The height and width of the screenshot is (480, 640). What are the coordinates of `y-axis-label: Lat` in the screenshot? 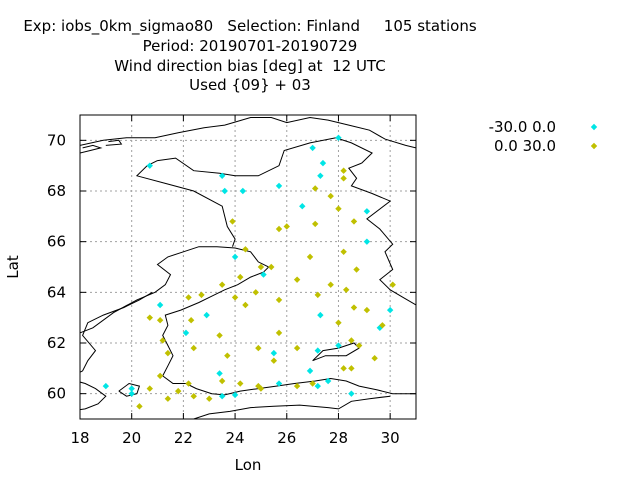 It's located at (13, 267).